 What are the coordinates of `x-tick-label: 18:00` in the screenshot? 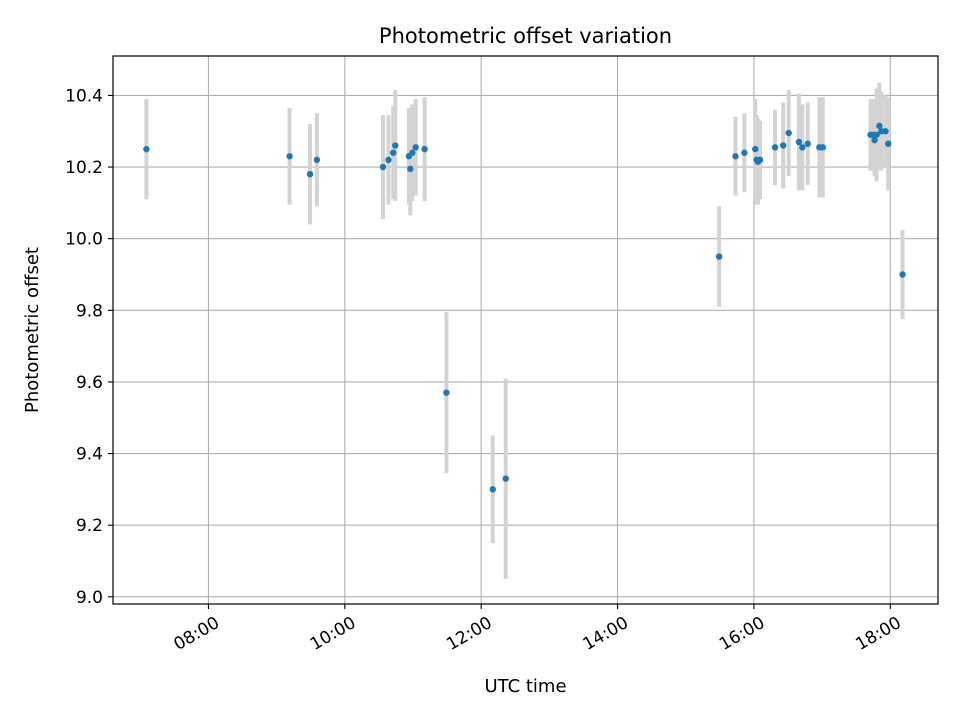 It's located at (878, 634).